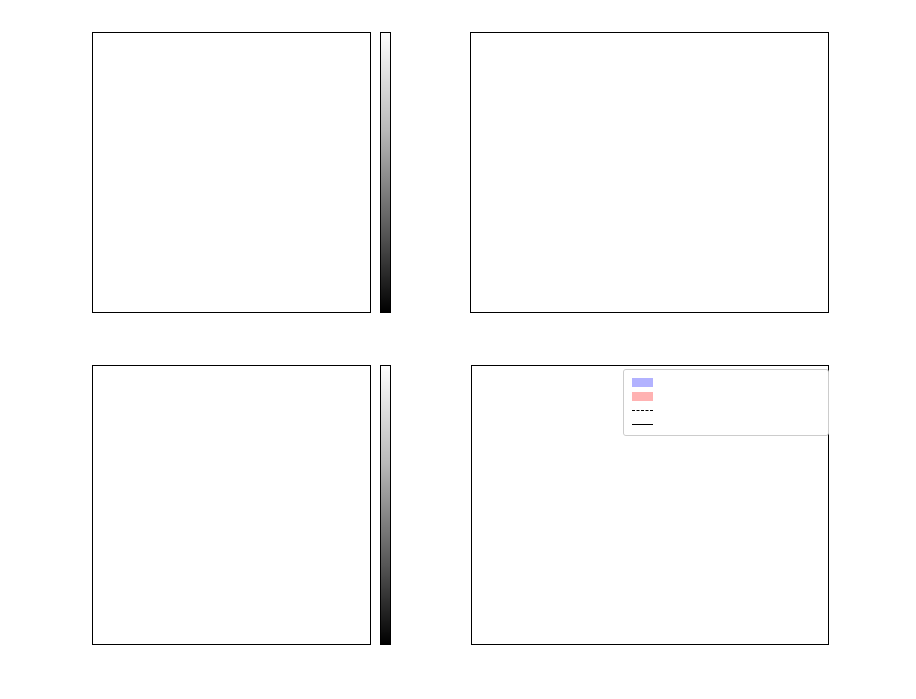  Describe the element at coordinates (642, 396) in the screenshot. I see `legend-swatch-pink-patch` at that location.